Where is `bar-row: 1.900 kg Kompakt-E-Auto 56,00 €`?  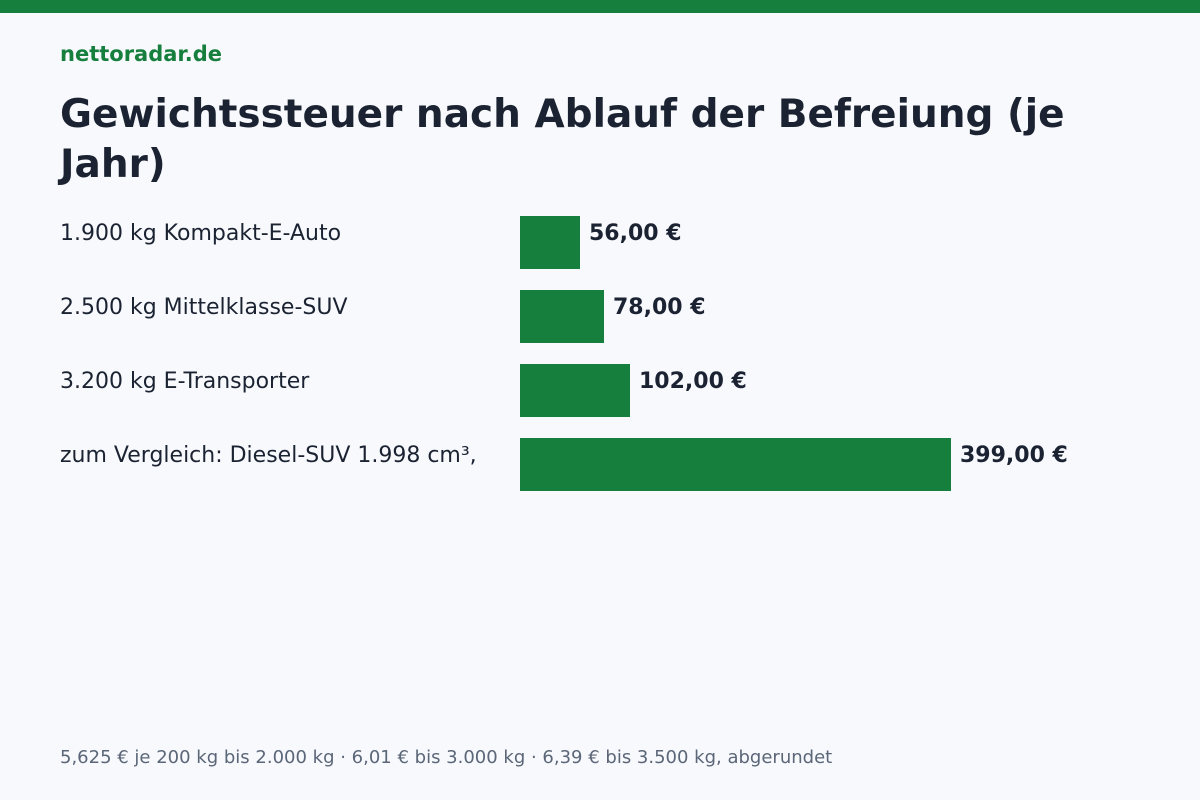 bar-row: 1.900 kg Kompakt-E-Auto 56,00 € is located at coordinates (600, 242).